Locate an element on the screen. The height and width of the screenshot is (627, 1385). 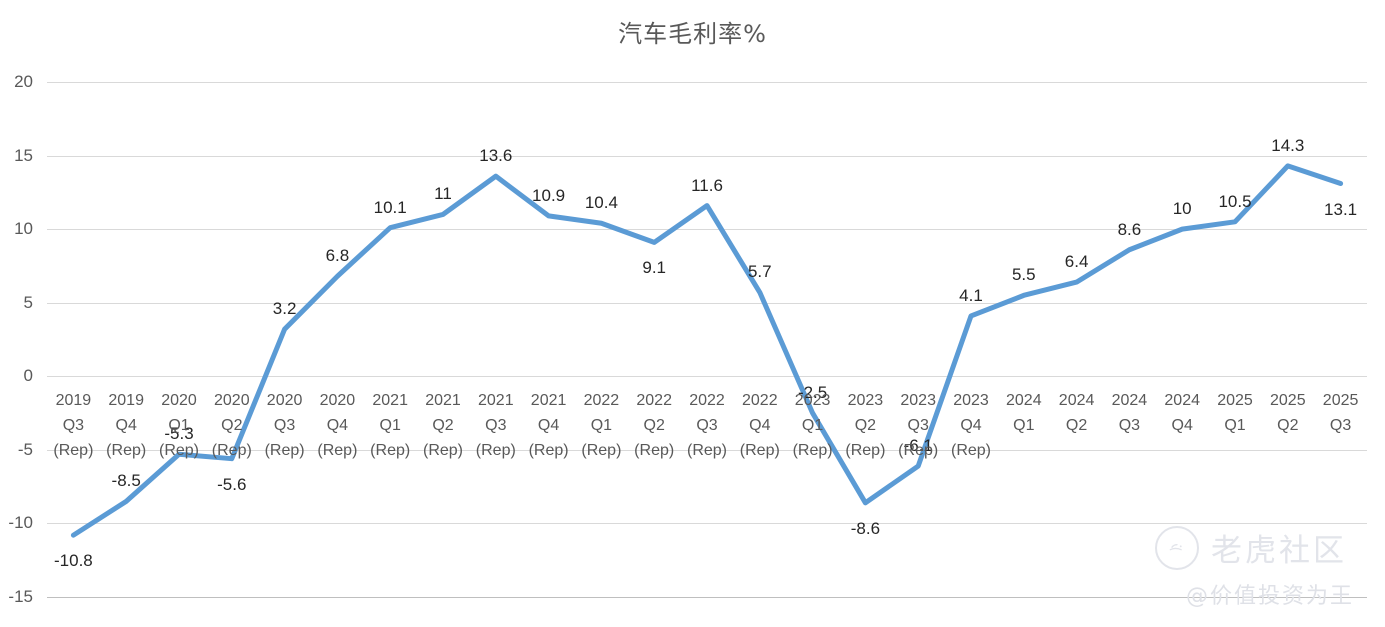
x-axis-tick-label: 2021 Q1 (Rep) is located at coordinates (390, 425).